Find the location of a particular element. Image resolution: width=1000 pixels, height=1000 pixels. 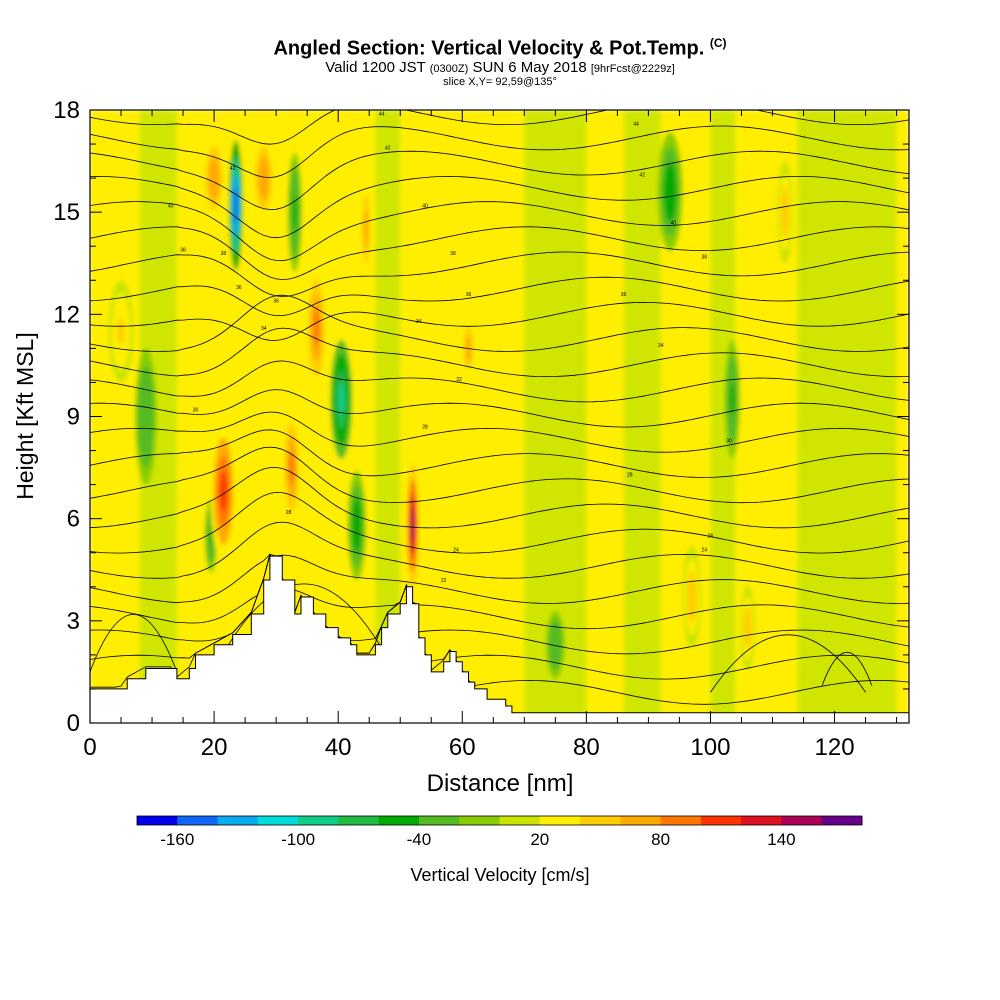

valid-date: SUN 6 May 2018 is located at coordinates (529, 67).